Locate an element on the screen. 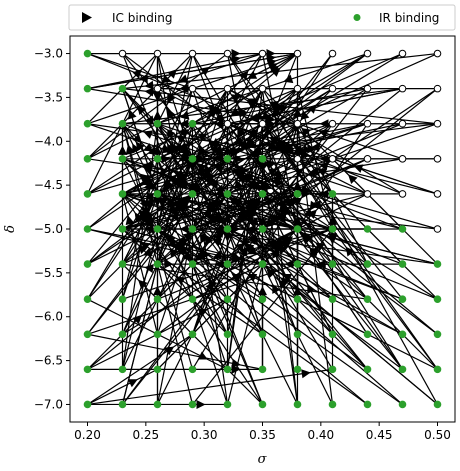 The width and height of the screenshot is (460, 471). y-tick-label: −3.5 is located at coordinates (48, 97).